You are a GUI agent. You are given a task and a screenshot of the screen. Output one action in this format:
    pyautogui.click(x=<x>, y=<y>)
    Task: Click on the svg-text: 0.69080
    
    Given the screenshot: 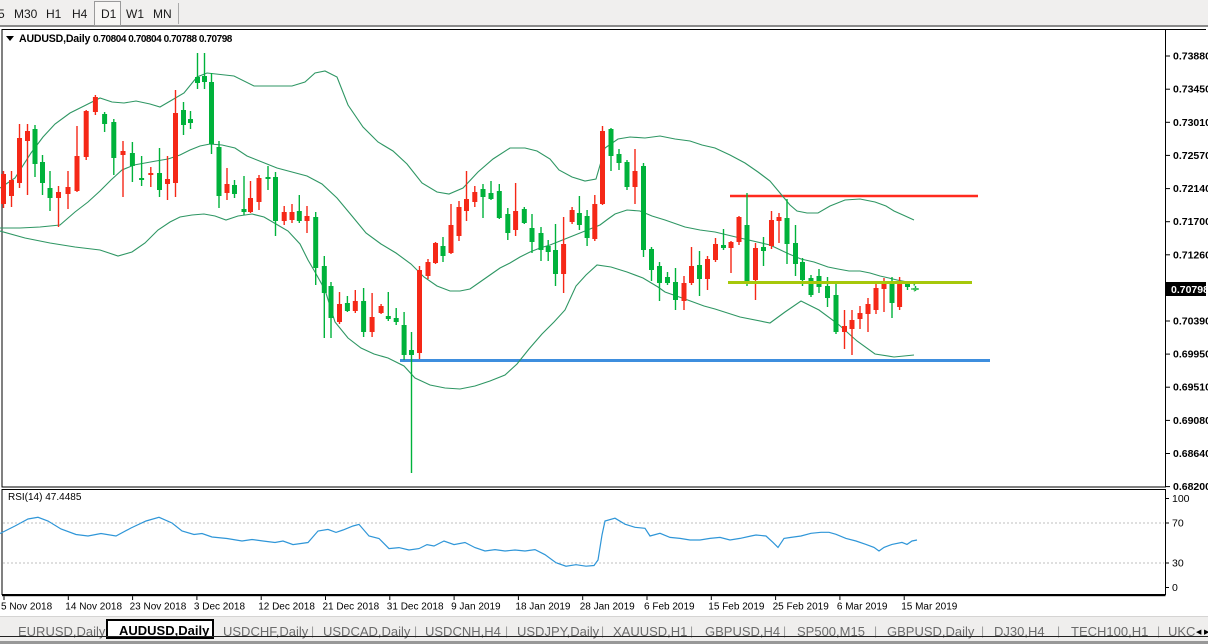 What is the action you would take?
    pyautogui.click(x=1190, y=421)
    